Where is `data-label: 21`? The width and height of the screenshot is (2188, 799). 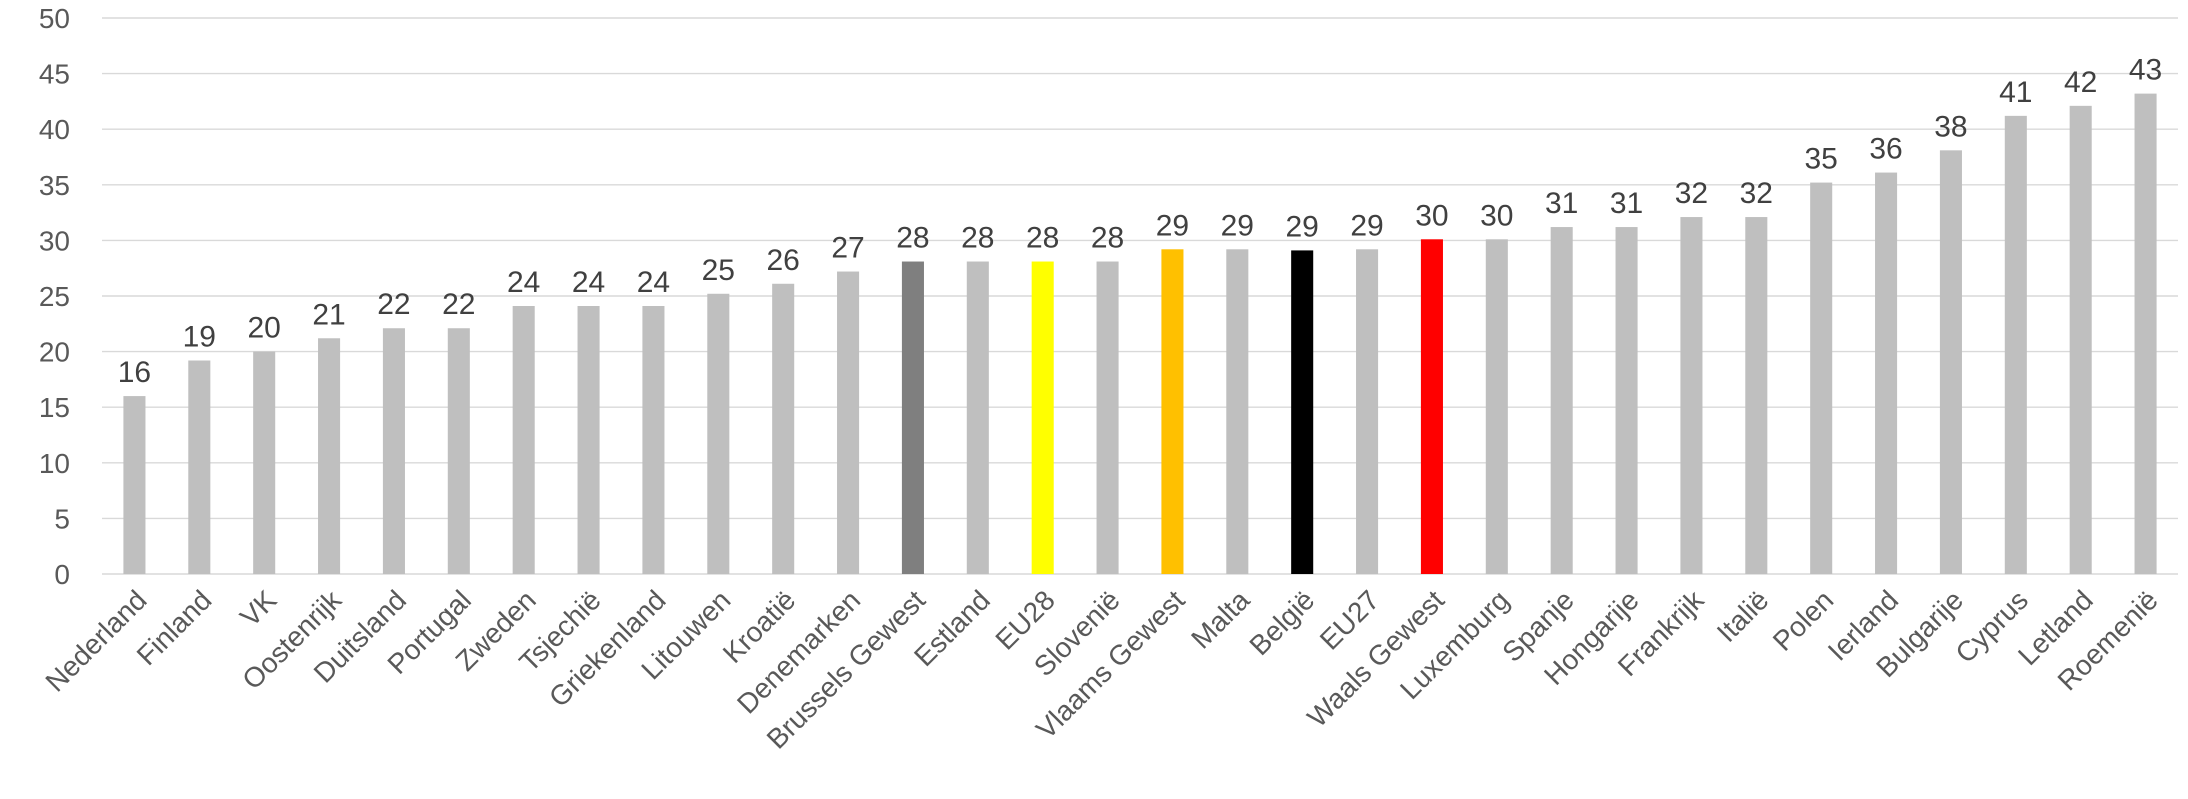
data-label: 21 is located at coordinates (328, 314).